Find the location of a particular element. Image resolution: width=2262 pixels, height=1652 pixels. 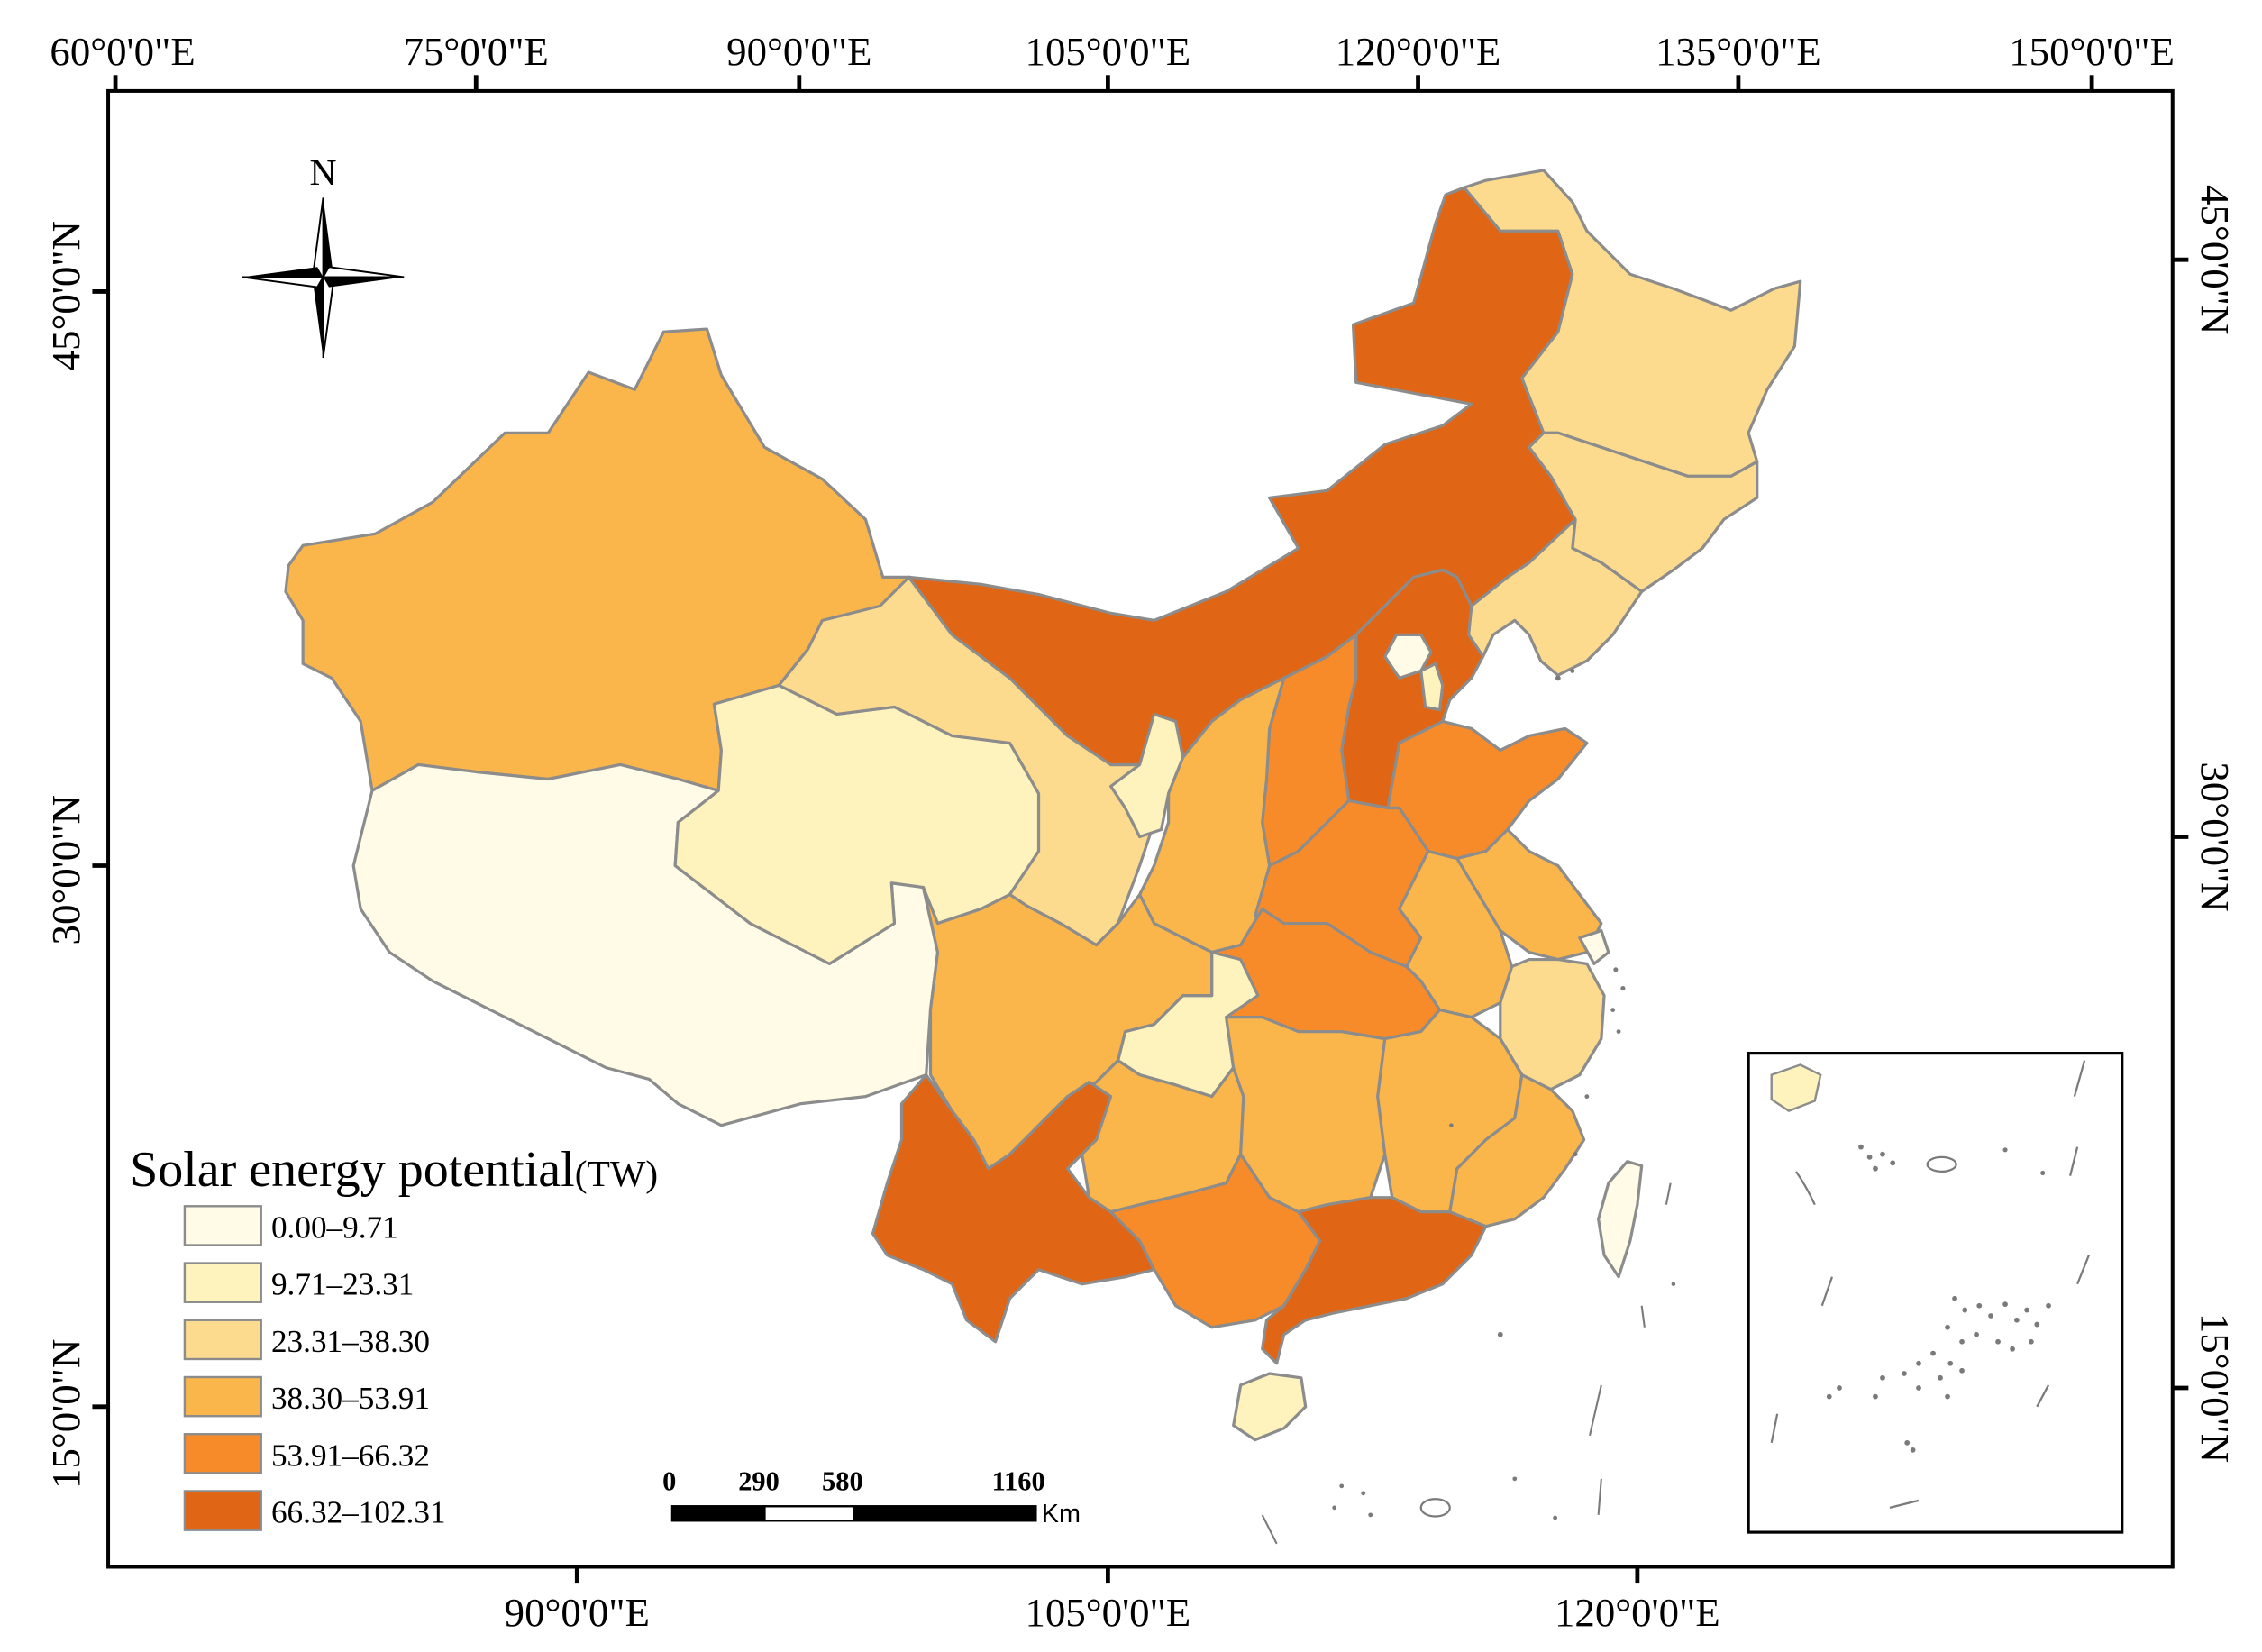

right-axis: 45°0'0"N 30°0'0"N 15°0'0"N is located at coordinates (2205, 824).